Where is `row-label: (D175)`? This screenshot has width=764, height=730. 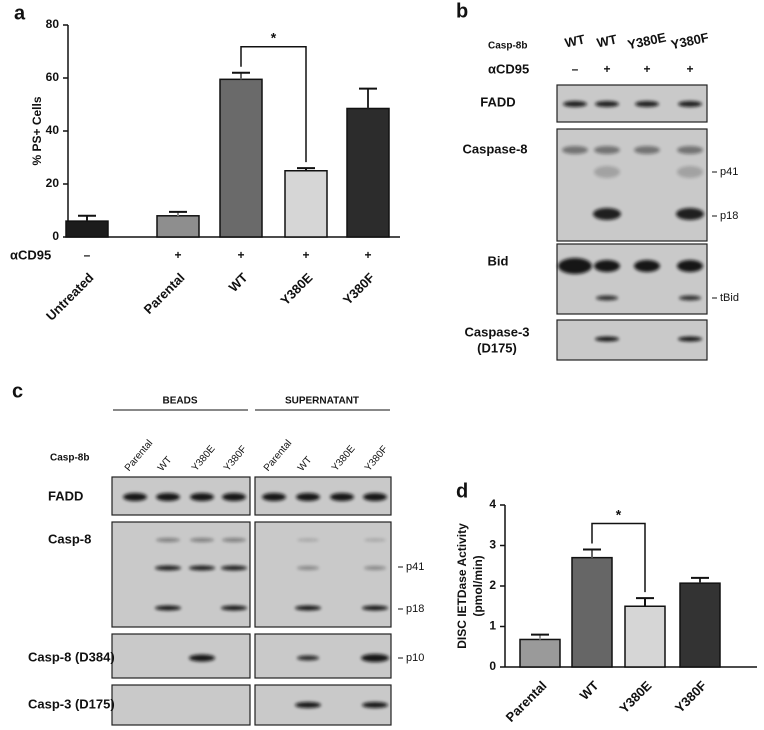 row-label: (D175) is located at coordinates (497, 347).